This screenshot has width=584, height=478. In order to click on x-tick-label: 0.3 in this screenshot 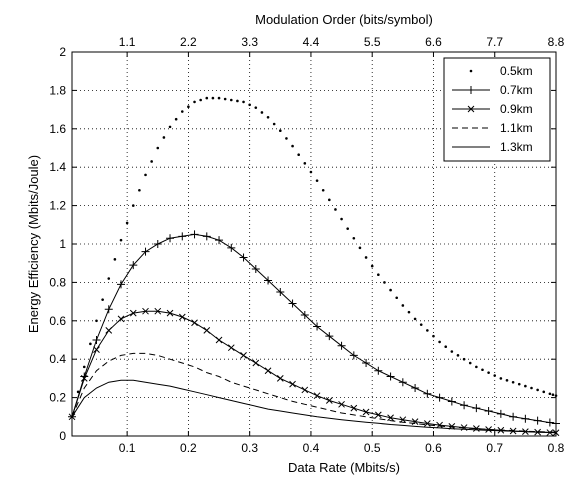, I will do `click(249, 448)`.